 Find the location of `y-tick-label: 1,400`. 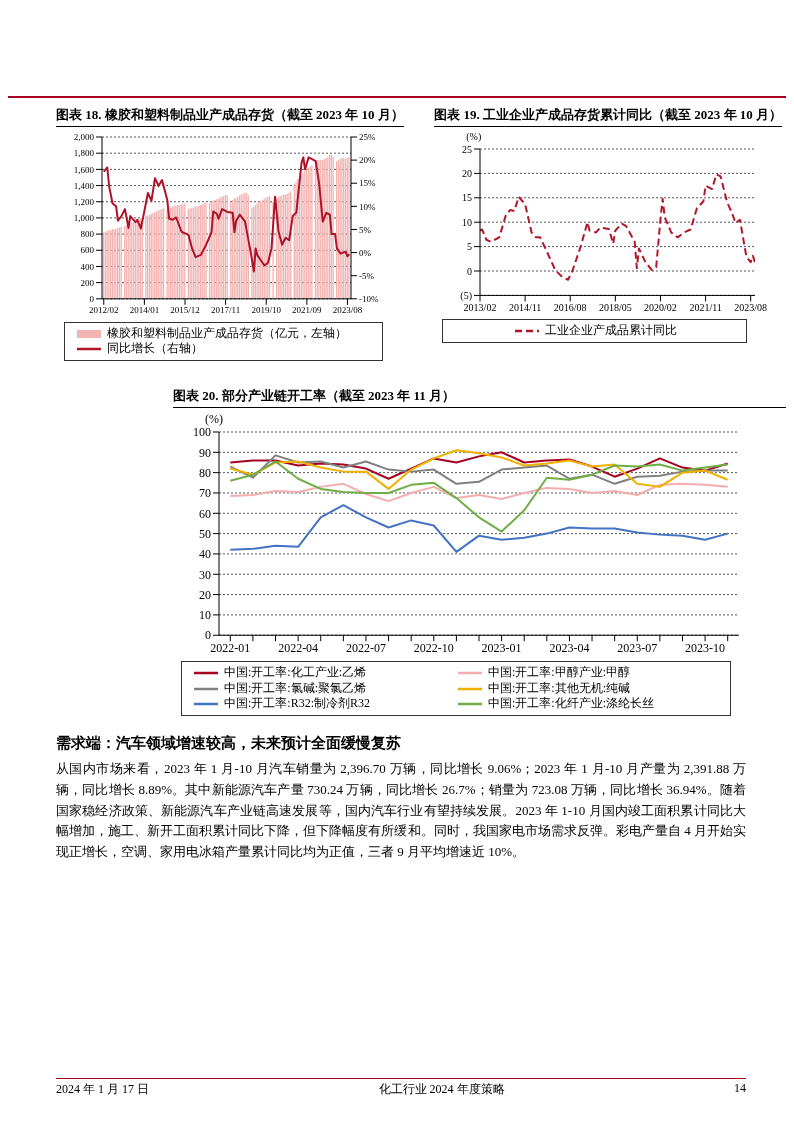

y-tick-label: 1,400 is located at coordinates (84, 185).